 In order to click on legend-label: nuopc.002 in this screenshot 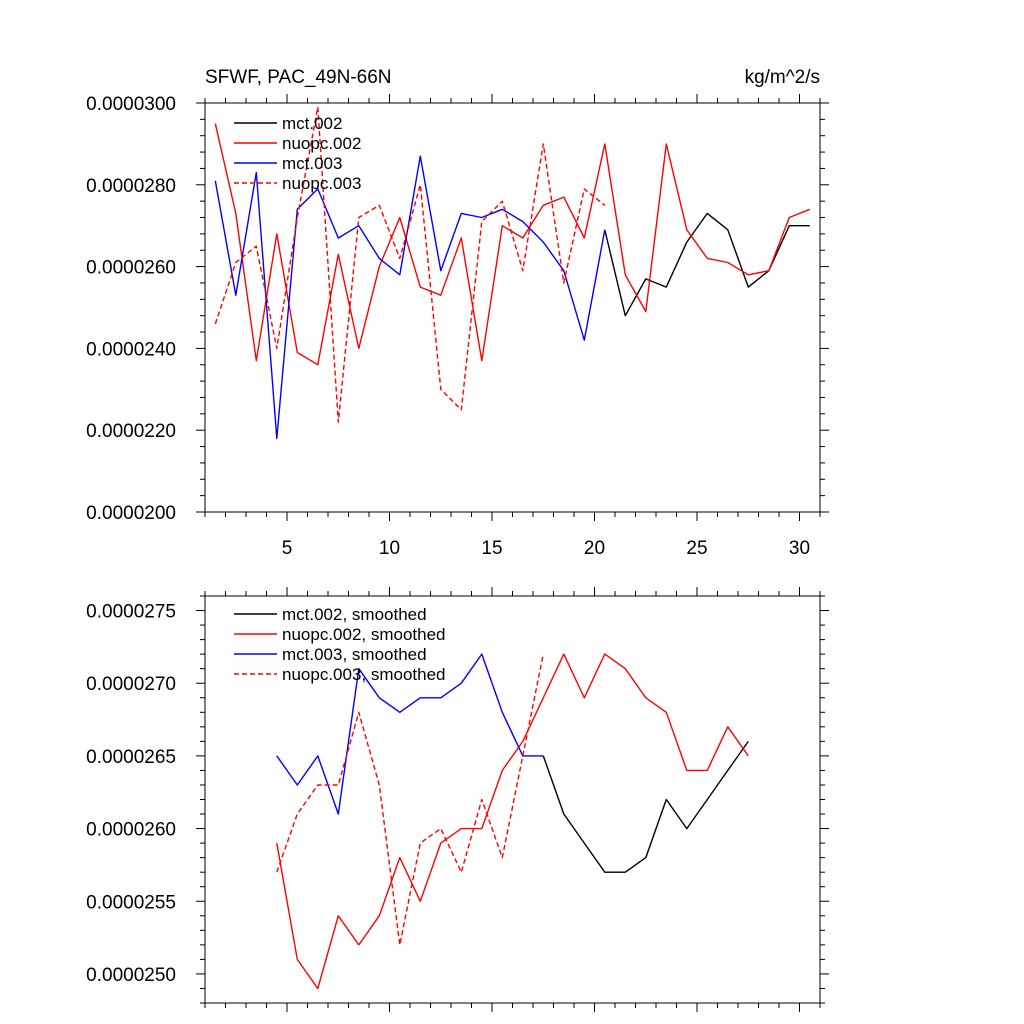, I will do `click(321, 143)`.